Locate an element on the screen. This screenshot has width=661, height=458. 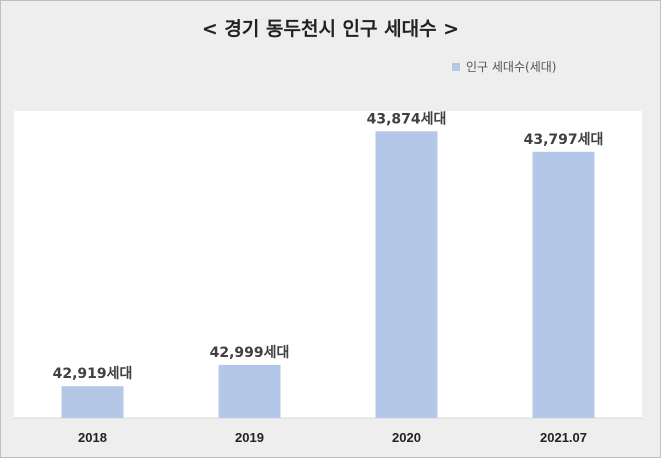
x-tick-label-2020: 2020 is located at coordinates (406, 437).